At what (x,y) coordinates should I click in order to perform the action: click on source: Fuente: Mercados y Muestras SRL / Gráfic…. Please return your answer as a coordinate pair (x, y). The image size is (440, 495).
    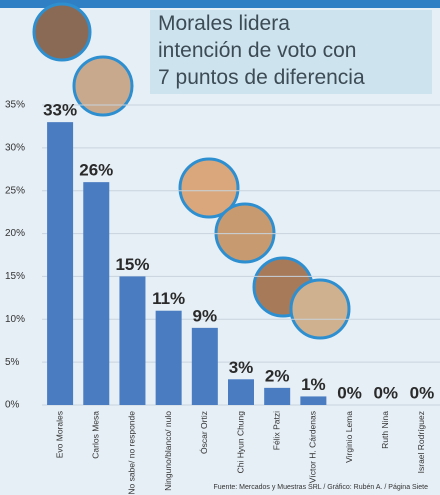
    Looking at the image, I should click on (320, 487).